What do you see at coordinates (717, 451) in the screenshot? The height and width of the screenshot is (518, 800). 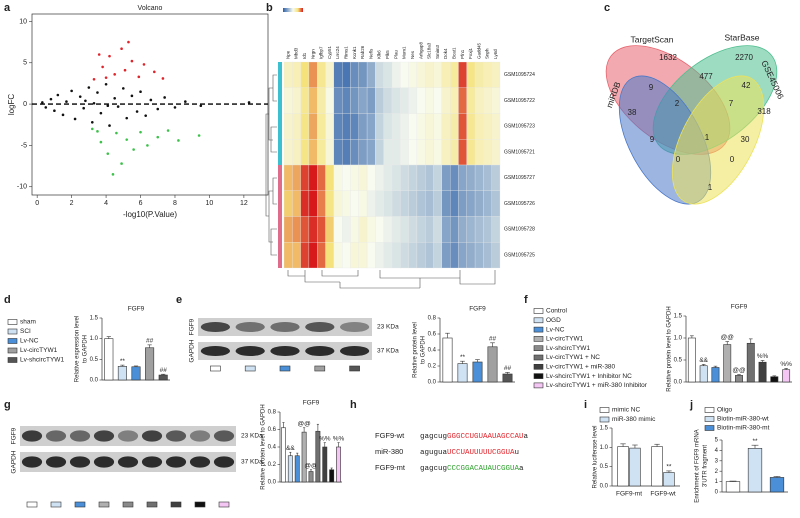 I see `y-tick-label: 4` at bounding box center [717, 451].